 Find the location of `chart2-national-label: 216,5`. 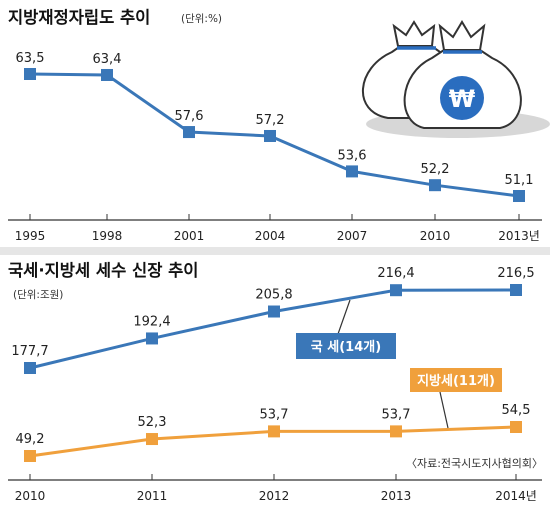

chart2-national-label: 216,5 is located at coordinates (515, 273).